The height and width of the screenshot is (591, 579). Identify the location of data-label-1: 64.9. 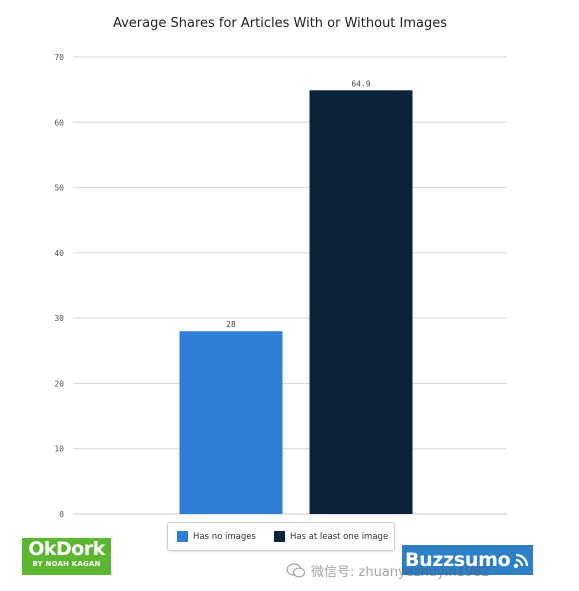
(360, 83).